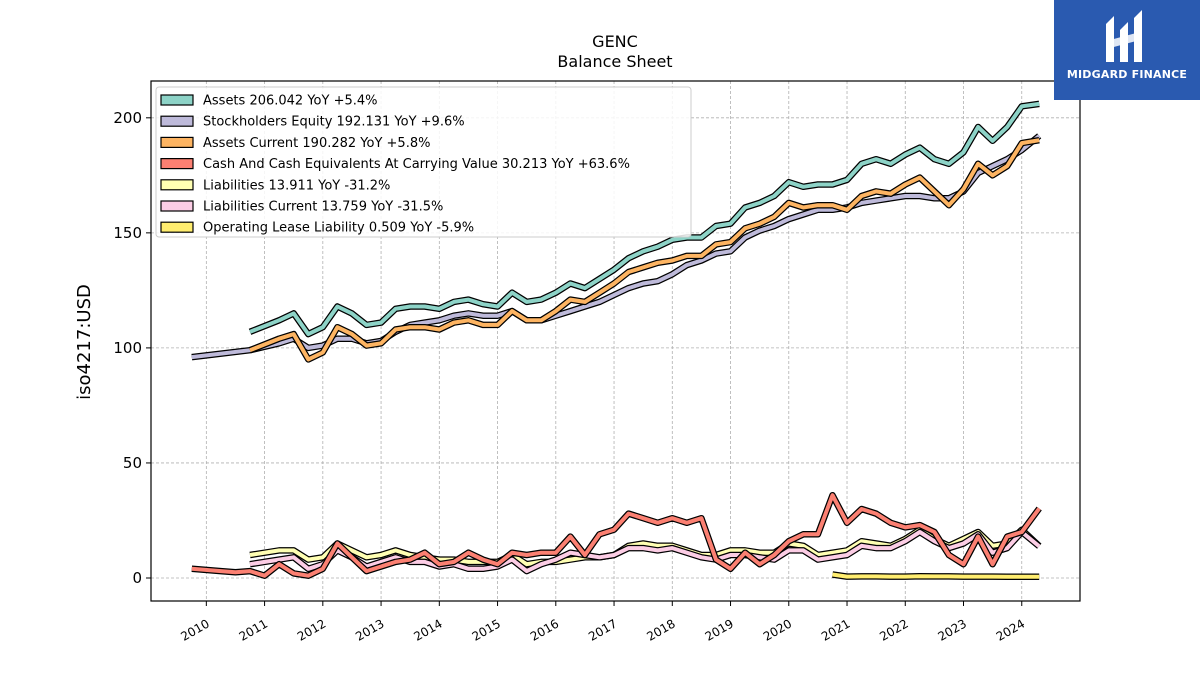  Describe the element at coordinates (1124, 36) in the screenshot. I see `logo-mark-icon` at that location.